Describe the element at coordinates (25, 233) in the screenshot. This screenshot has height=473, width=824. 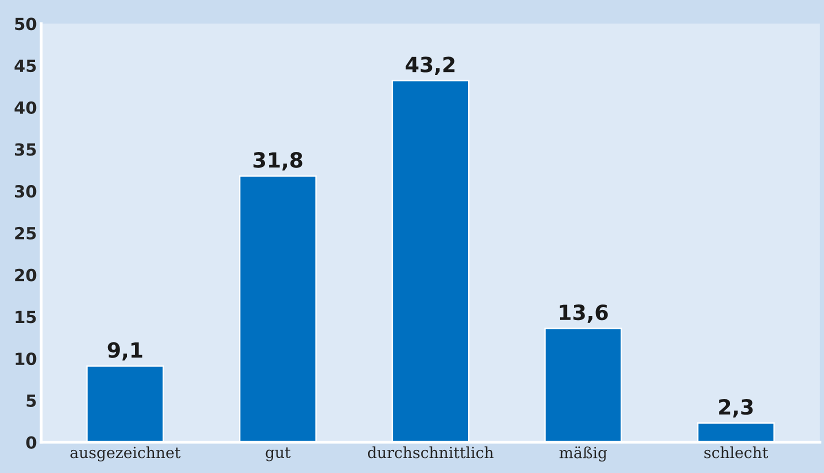
I see `y-tick-label: 25` at that location.